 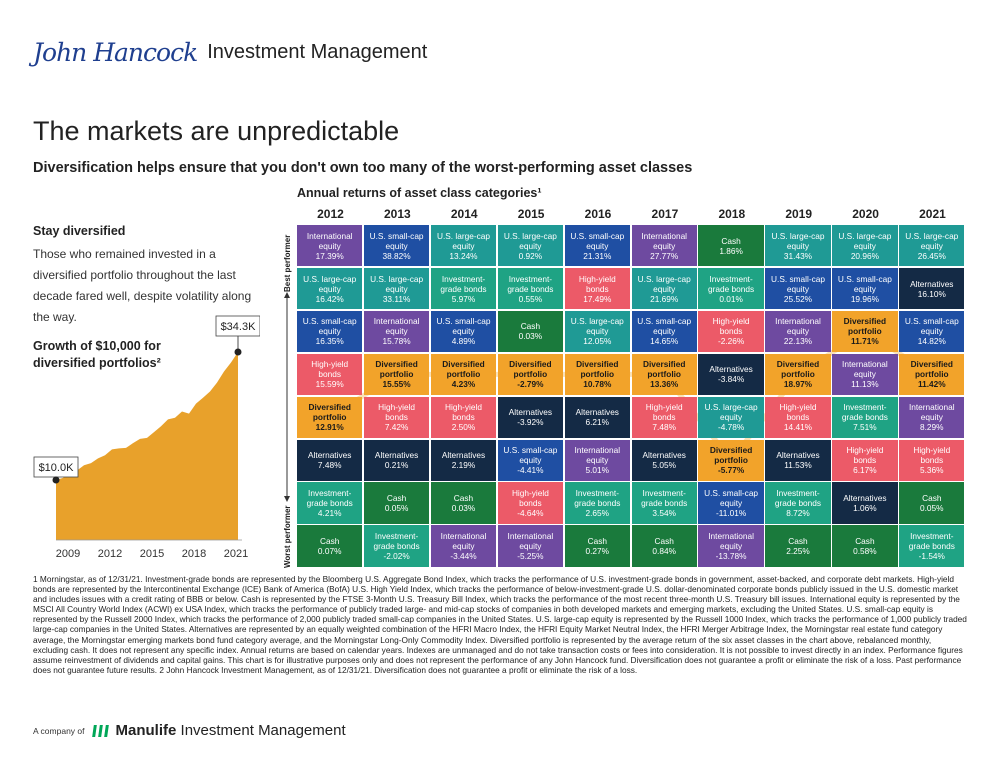 I want to click on growth-start-label: $10.0K, so click(x=57, y=468).